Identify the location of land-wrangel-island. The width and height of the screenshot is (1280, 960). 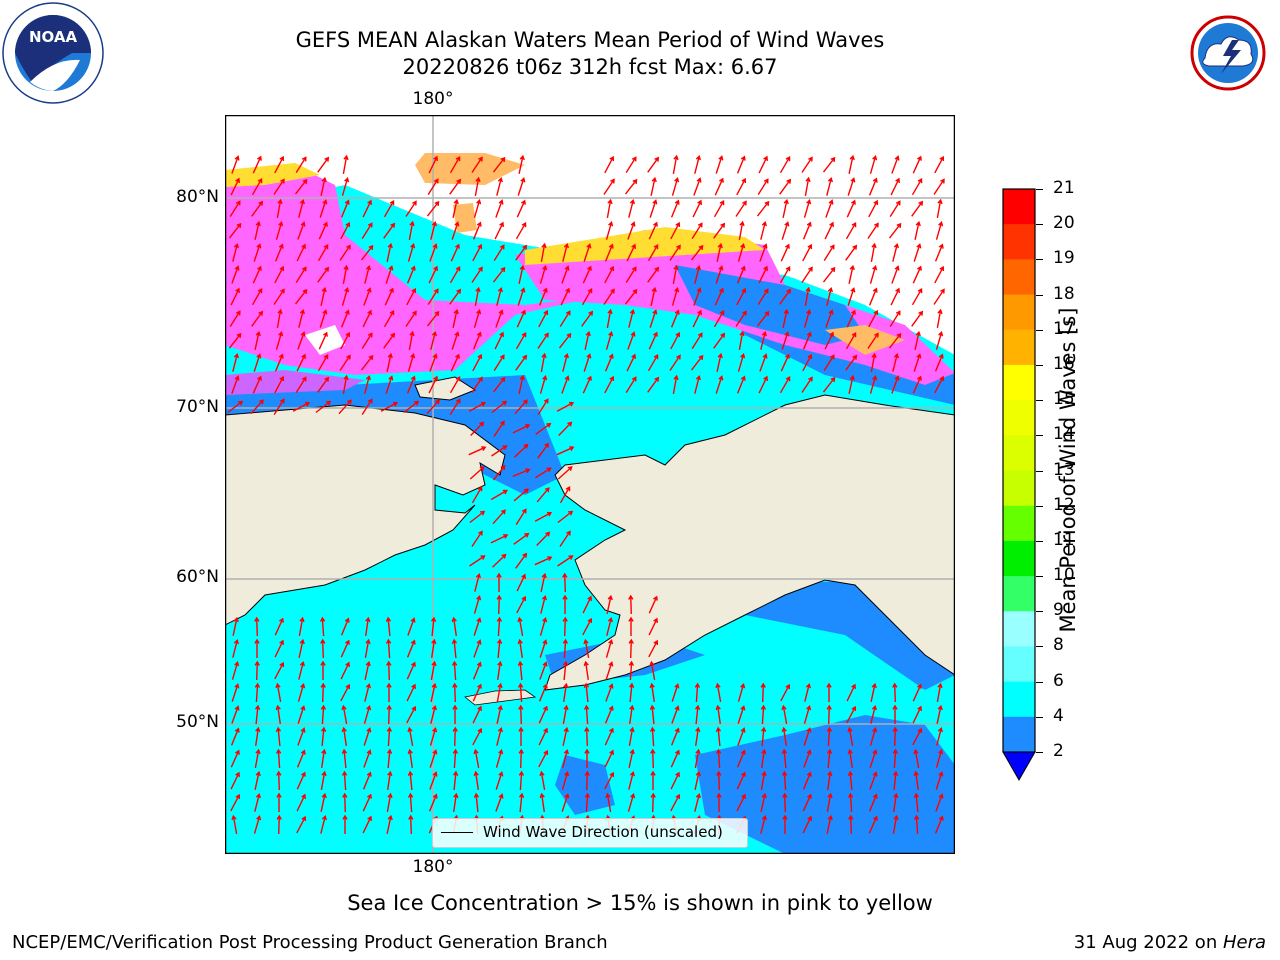
(445, 388).